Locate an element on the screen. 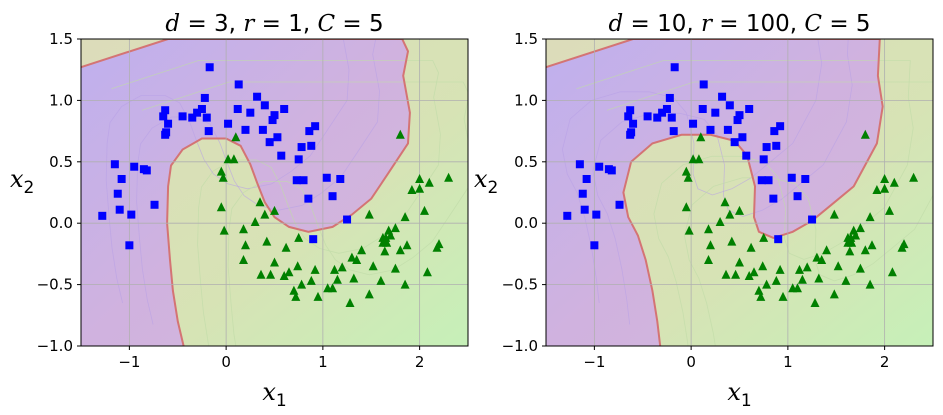 The width and height of the screenshot is (943, 415). y-tick-label: 1.5 is located at coordinates (526, 39).